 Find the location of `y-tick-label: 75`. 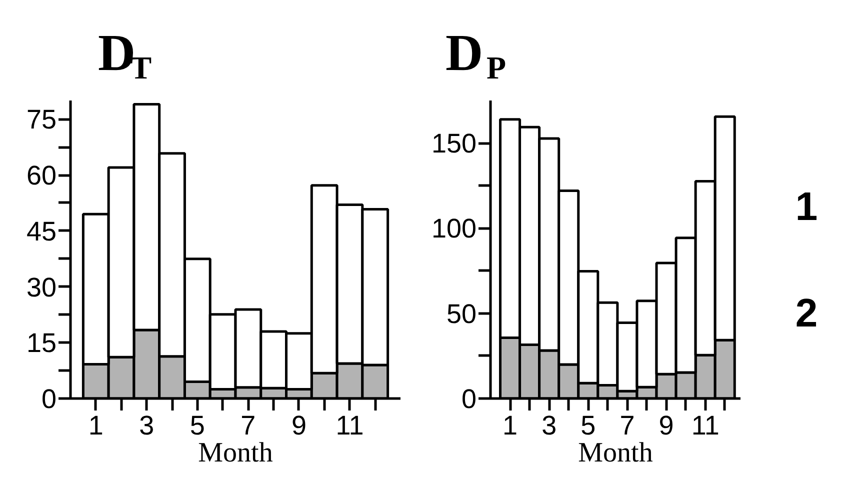

y-tick-label: 75 is located at coordinates (41, 119).